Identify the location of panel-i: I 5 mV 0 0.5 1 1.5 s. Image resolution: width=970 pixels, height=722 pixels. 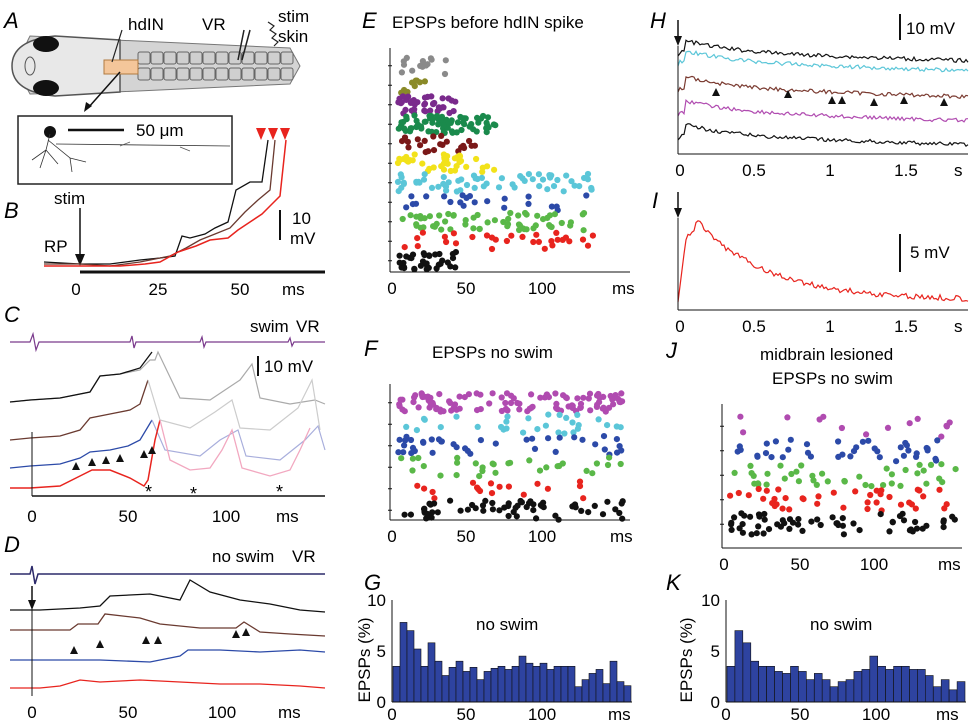
(810, 262).